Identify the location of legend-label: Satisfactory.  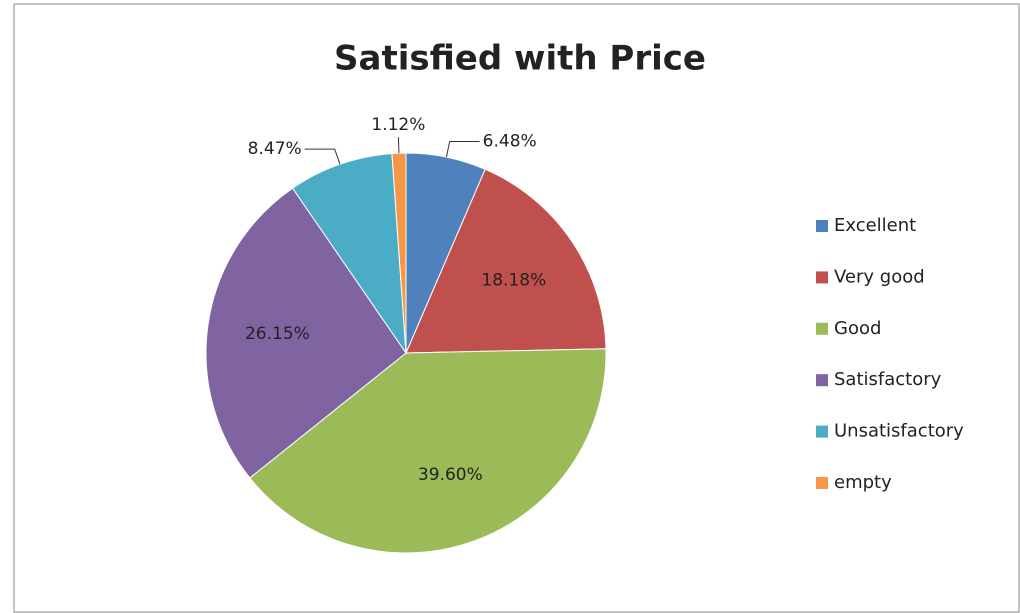
(888, 379).